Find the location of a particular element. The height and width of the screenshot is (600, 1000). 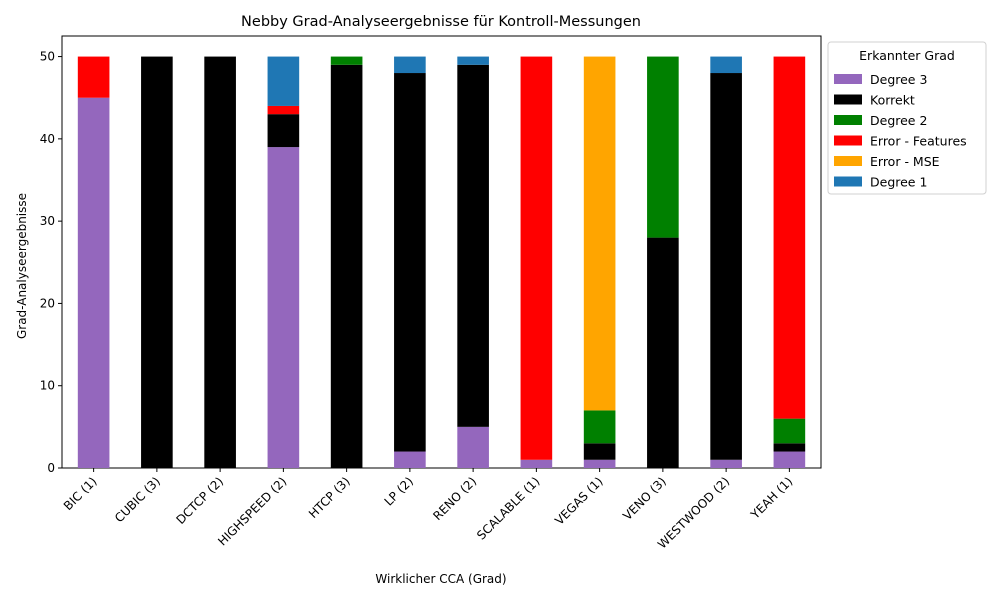

y-tick-label: 40 is located at coordinates (47, 139).